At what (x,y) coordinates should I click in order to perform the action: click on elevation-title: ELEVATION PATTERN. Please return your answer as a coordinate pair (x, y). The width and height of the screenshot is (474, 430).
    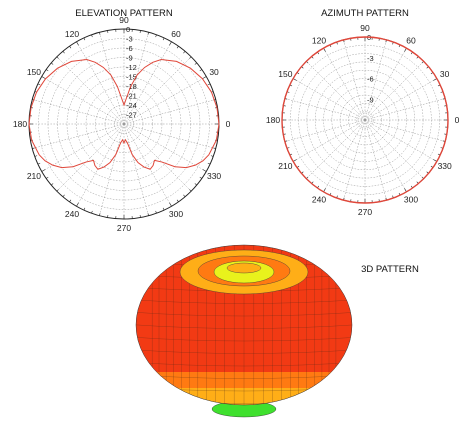
    Looking at the image, I should click on (124, 13).